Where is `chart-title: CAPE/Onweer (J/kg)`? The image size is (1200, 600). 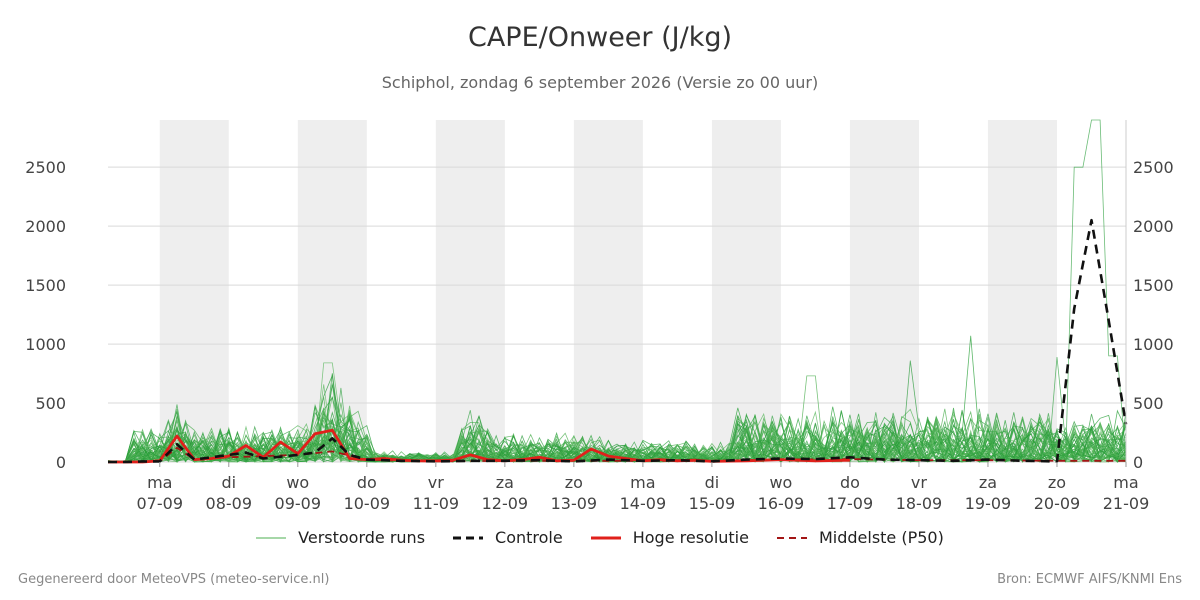 chart-title: CAPE/Onweer (J/kg) is located at coordinates (599, 37).